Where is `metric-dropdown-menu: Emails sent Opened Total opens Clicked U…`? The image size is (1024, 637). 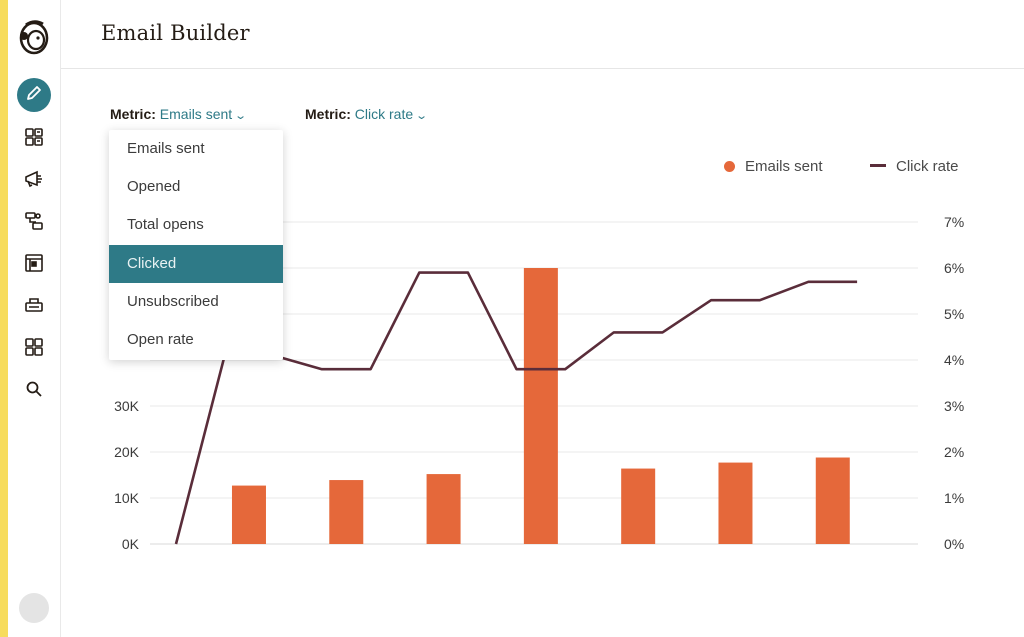 metric-dropdown-menu: Emails sent Opened Total opens Clicked U… is located at coordinates (196, 245).